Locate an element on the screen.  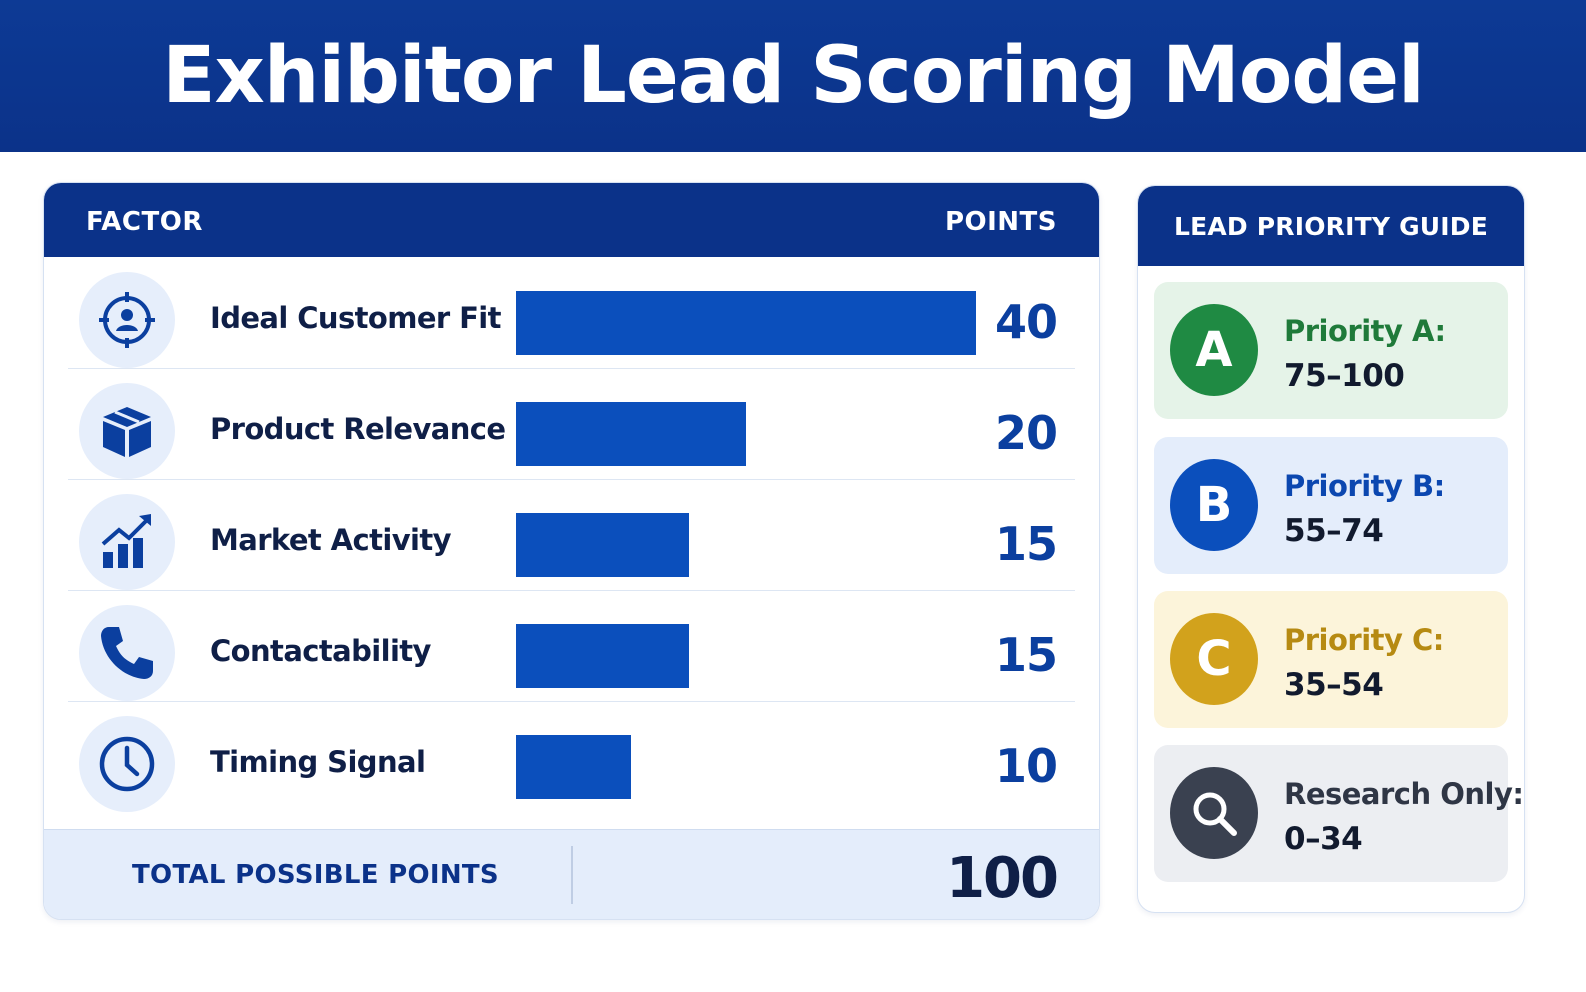
total-label: TOTAL POSSIBLE POINTS is located at coordinates (315, 875).